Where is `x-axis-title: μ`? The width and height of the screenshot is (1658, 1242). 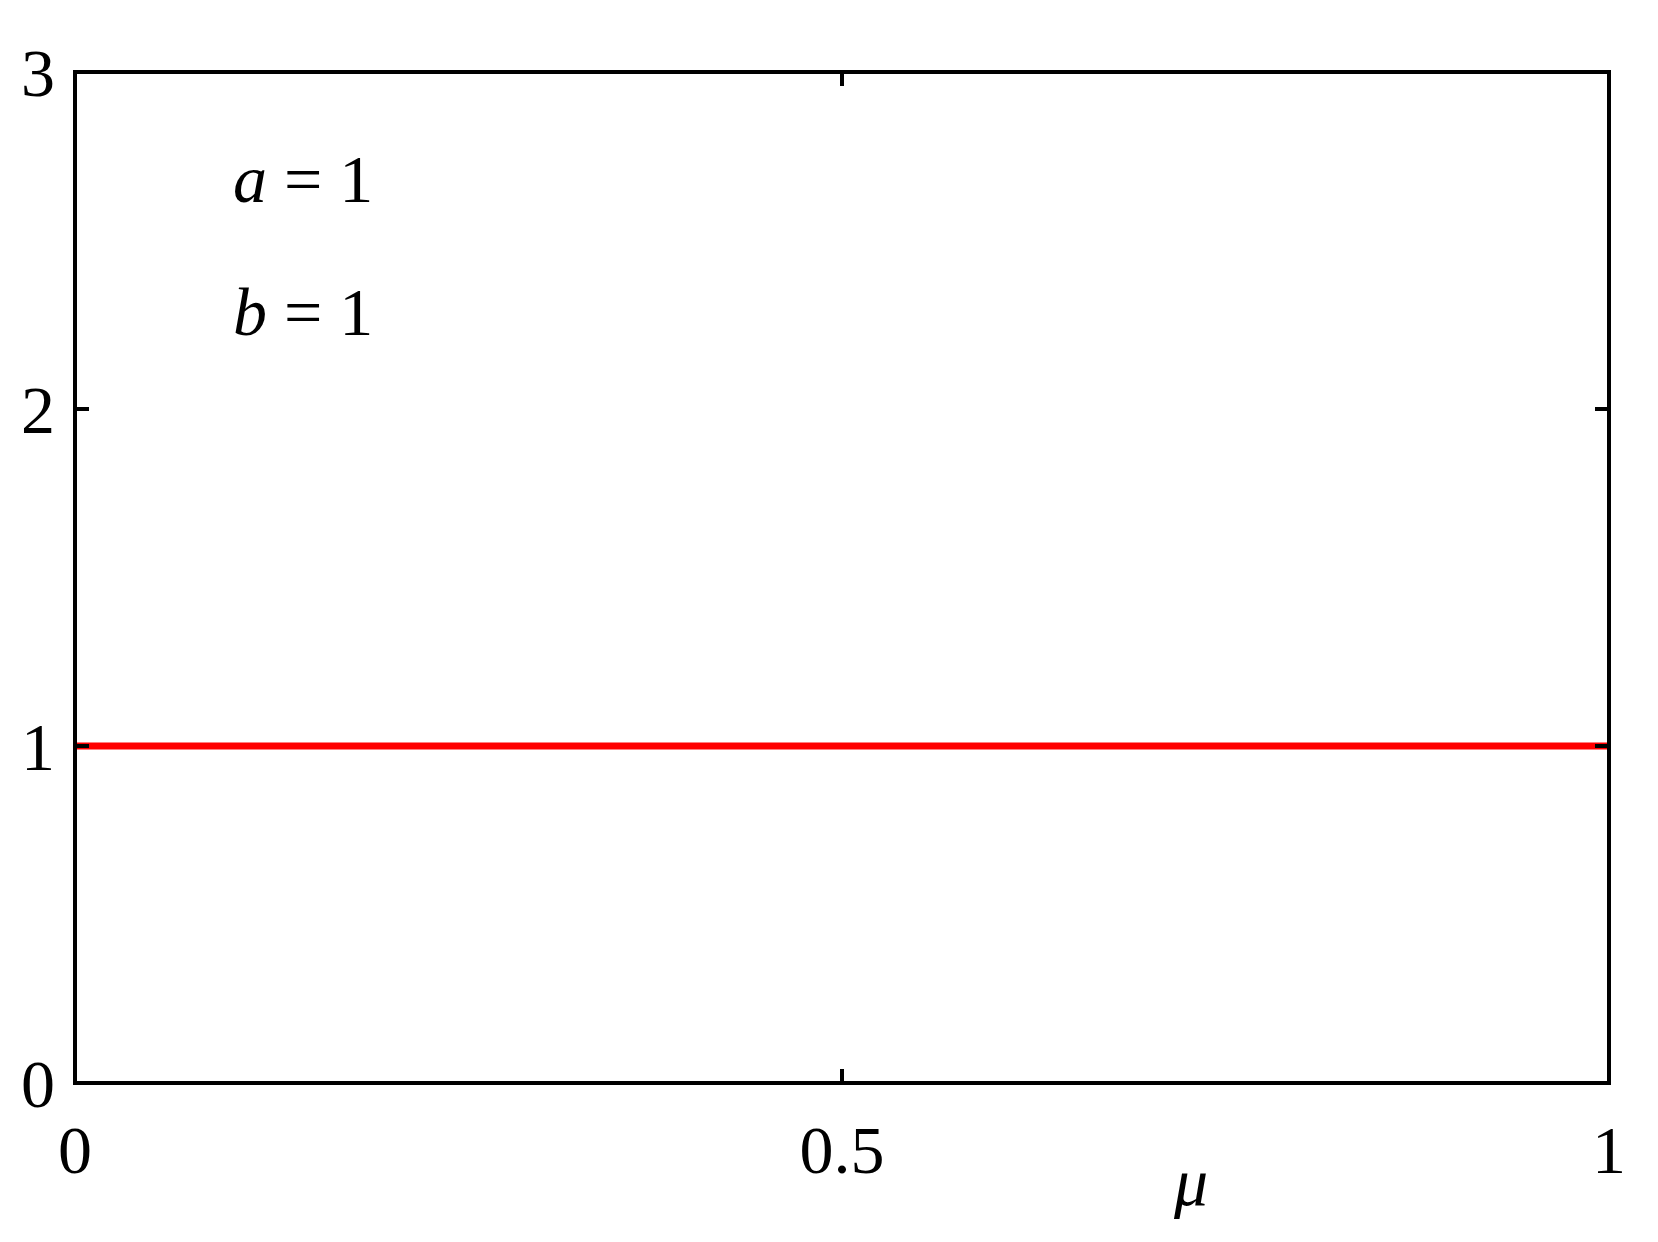
x-axis-title: μ is located at coordinates (1190, 1182).